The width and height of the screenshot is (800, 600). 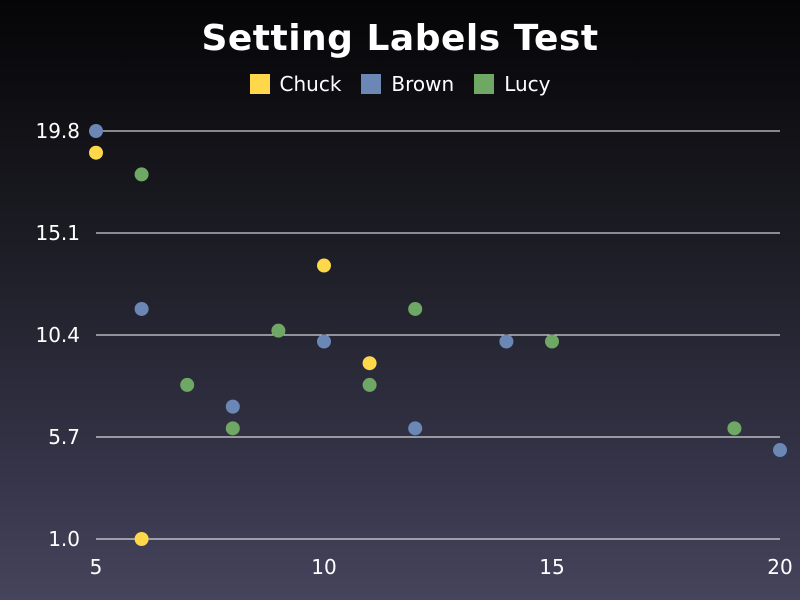 What do you see at coordinates (64, 539) in the screenshot?
I see `y-tick-label: 1.0` at bounding box center [64, 539].